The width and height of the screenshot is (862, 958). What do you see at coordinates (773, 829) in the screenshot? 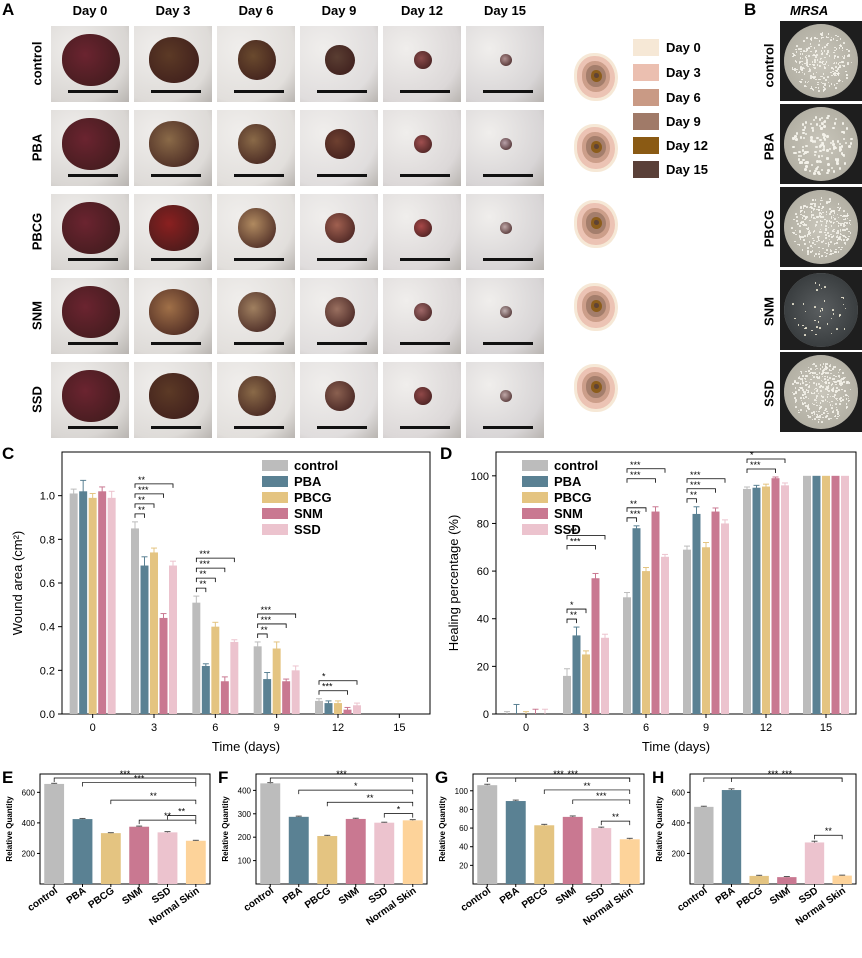
I see `plot-frame` at bounding box center [773, 829].